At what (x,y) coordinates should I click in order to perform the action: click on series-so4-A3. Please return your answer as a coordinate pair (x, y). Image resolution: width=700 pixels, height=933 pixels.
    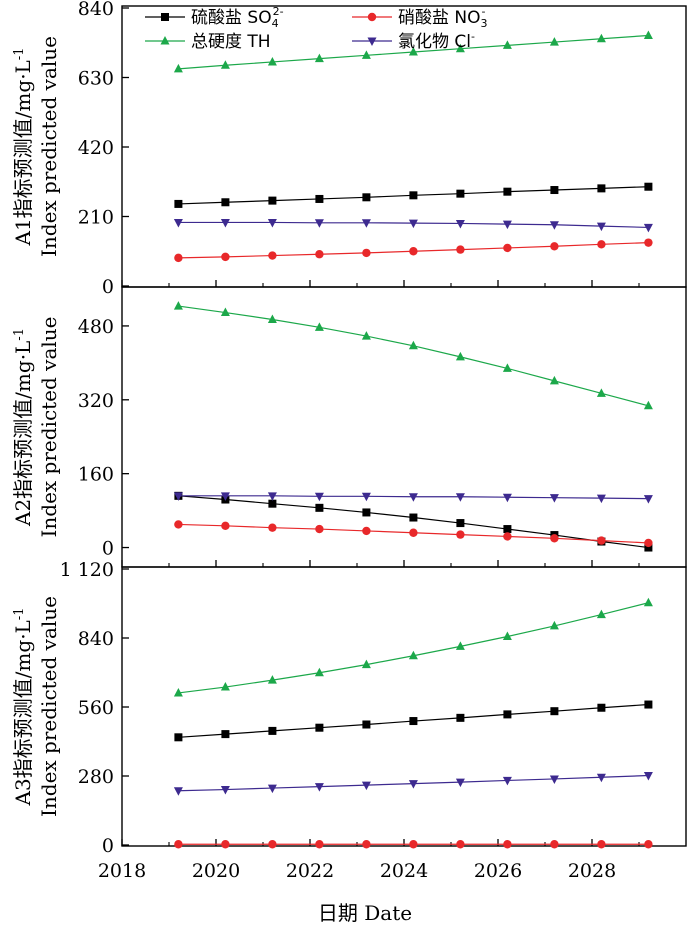
    Looking at the image, I should click on (413, 721).